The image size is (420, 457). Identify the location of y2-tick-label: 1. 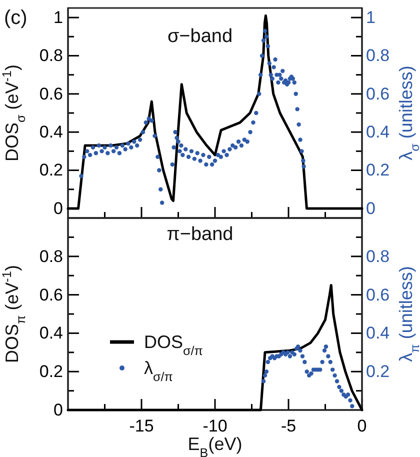
(371, 17).